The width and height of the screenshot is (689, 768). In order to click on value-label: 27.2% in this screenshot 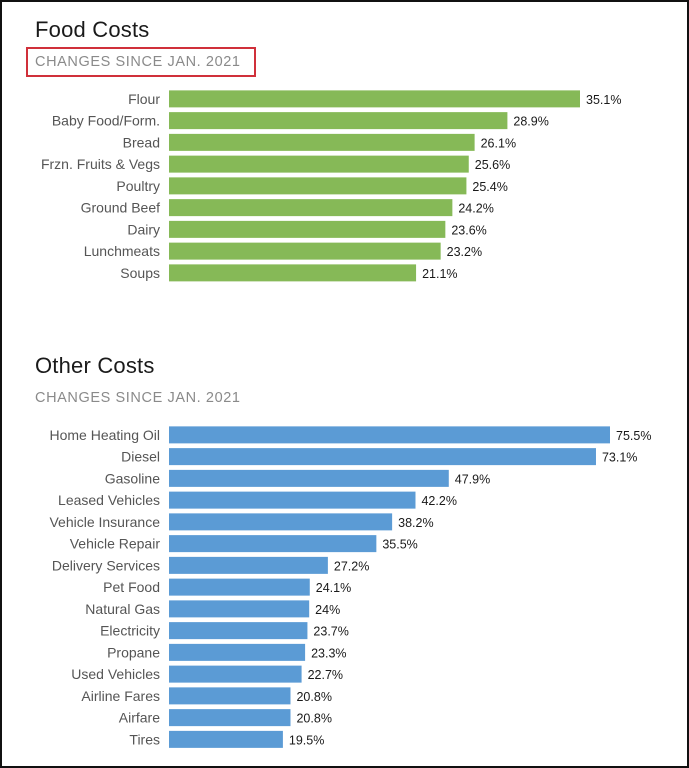, I will do `click(351, 566)`.